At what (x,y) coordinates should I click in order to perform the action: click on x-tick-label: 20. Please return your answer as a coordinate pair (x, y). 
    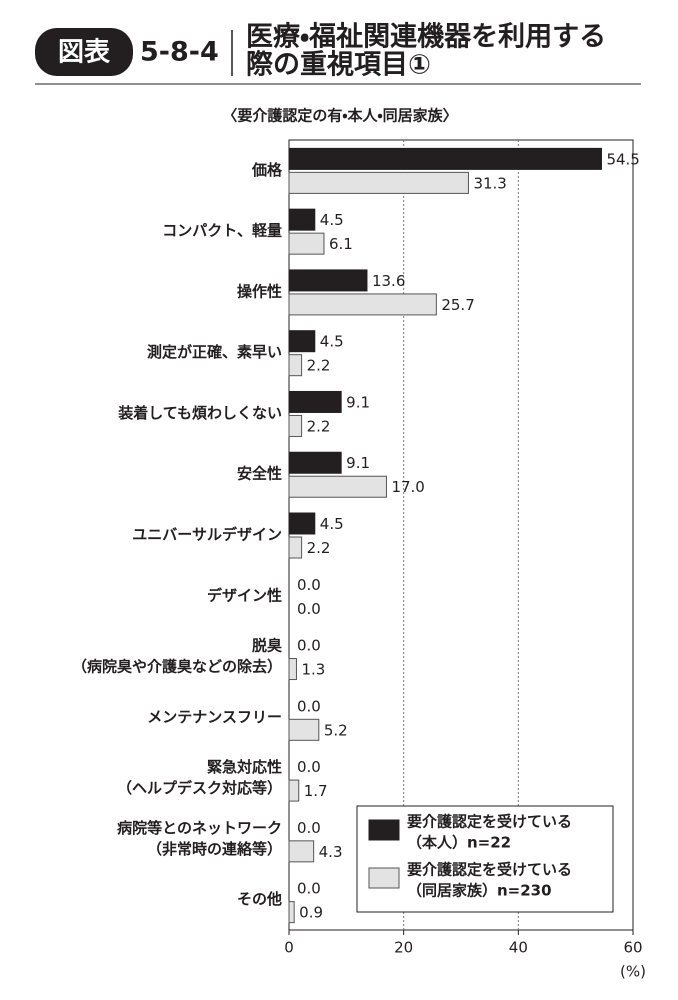
    Looking at the image, I should click on (403, 948).